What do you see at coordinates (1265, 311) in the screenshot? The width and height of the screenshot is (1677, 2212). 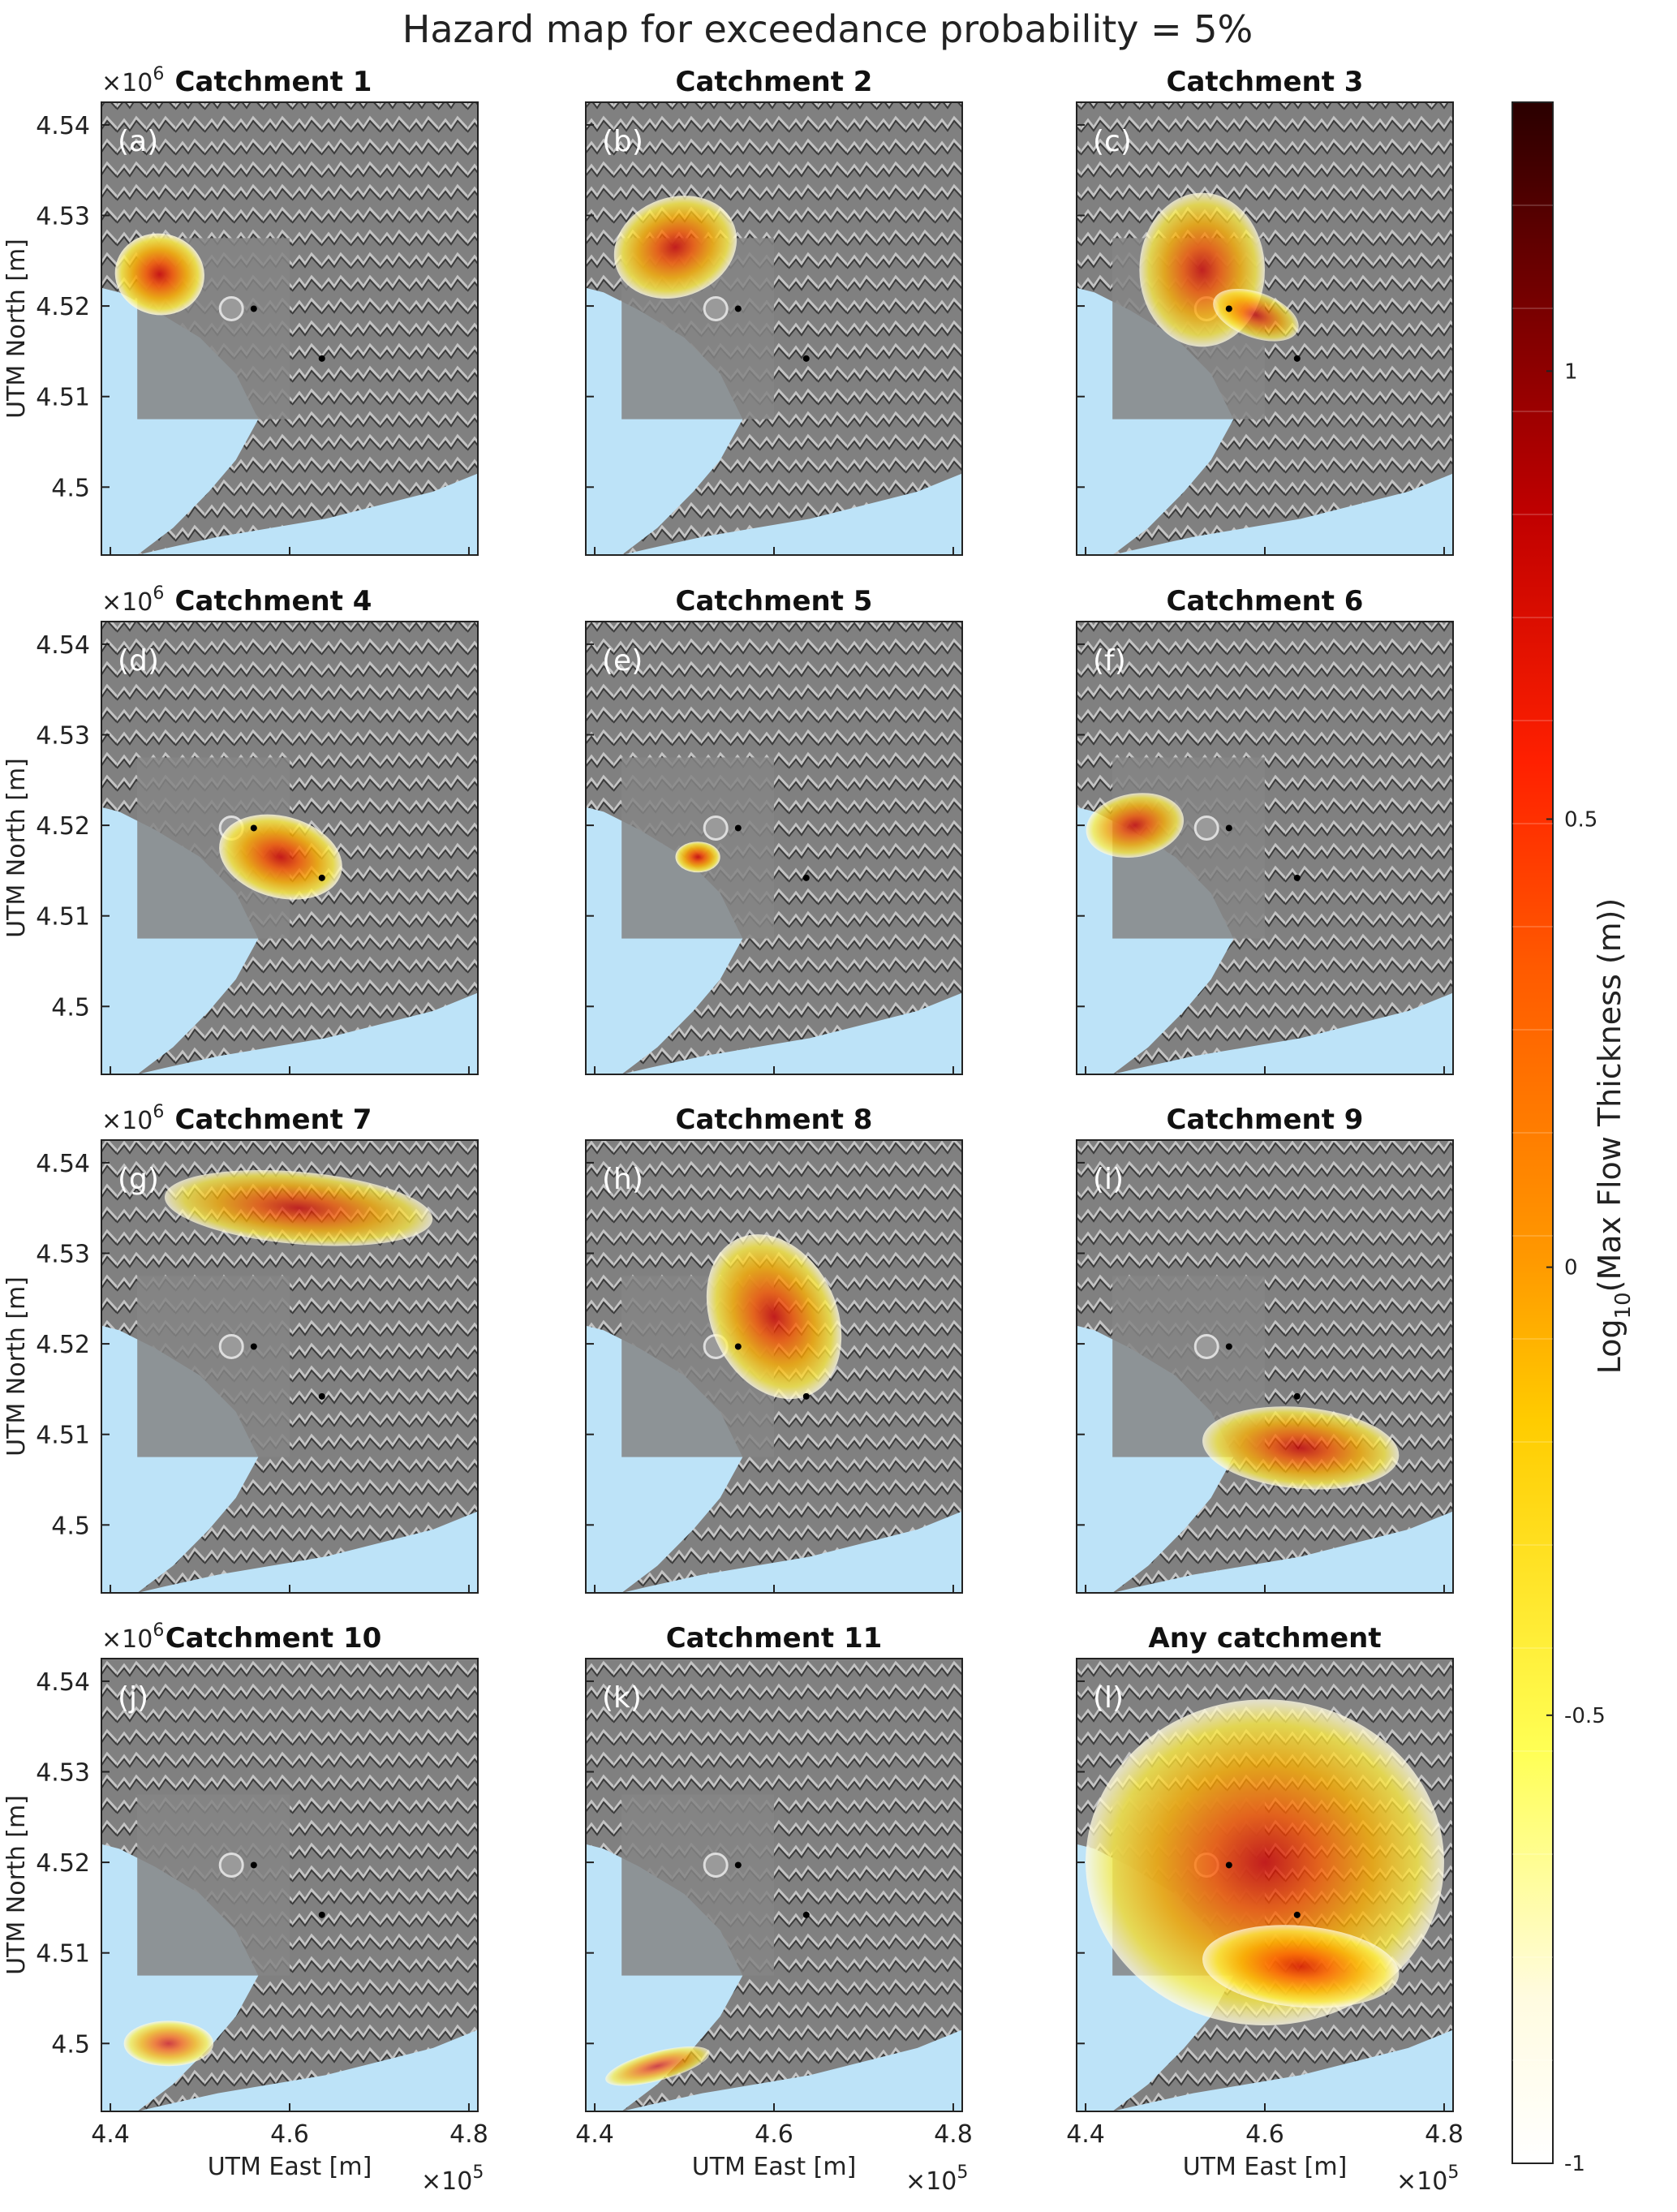 I see `map-panel: (c) Catchment 3` at bounding box center [1265, 311].